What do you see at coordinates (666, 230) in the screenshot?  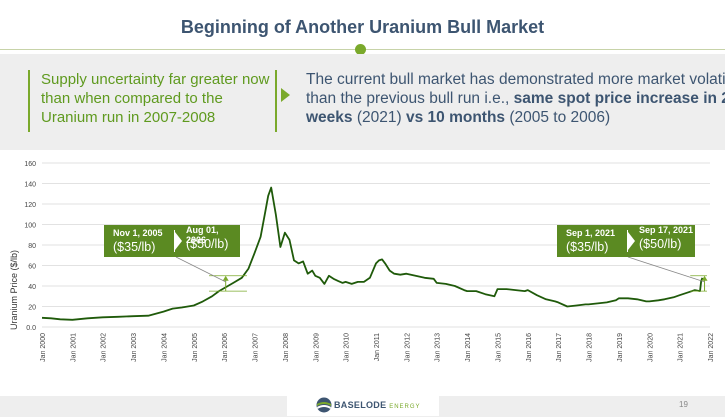 I see `callout-2-end-date: Sep 17, 2021` at bounding box center [666, 230].